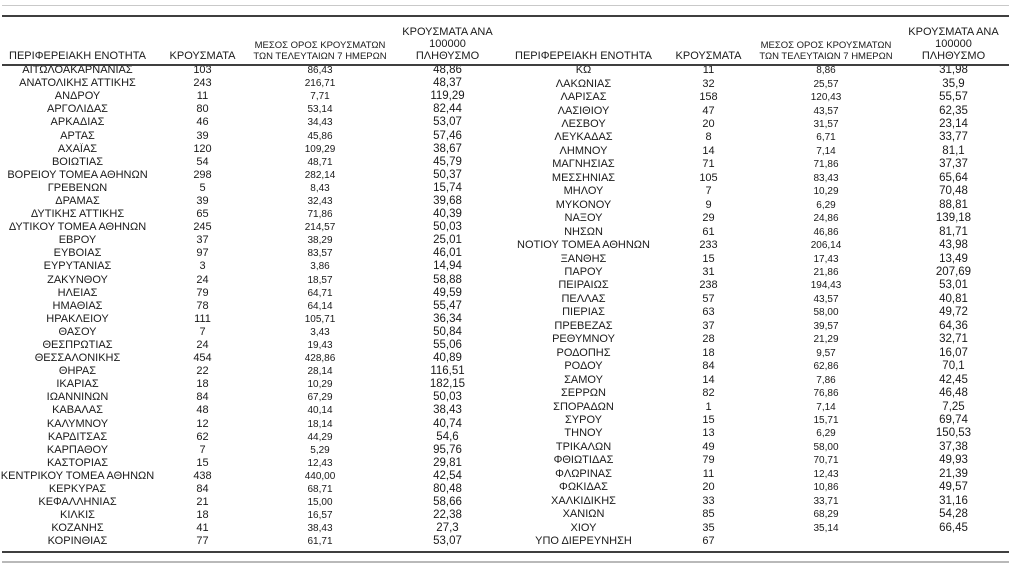 The image size is (1011, 569). Describe the element at coordinates (826, 151) in the screenshot. I see `avg-7day-cell: 7,14` at that location.